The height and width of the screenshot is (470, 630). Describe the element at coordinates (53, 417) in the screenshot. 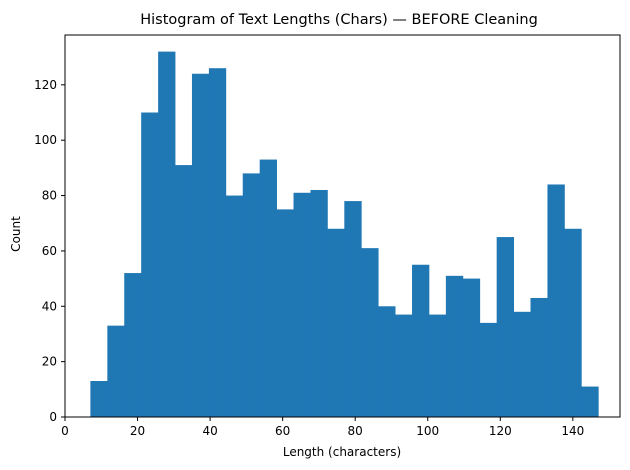

I see `y-tick-label: 0` at that location.